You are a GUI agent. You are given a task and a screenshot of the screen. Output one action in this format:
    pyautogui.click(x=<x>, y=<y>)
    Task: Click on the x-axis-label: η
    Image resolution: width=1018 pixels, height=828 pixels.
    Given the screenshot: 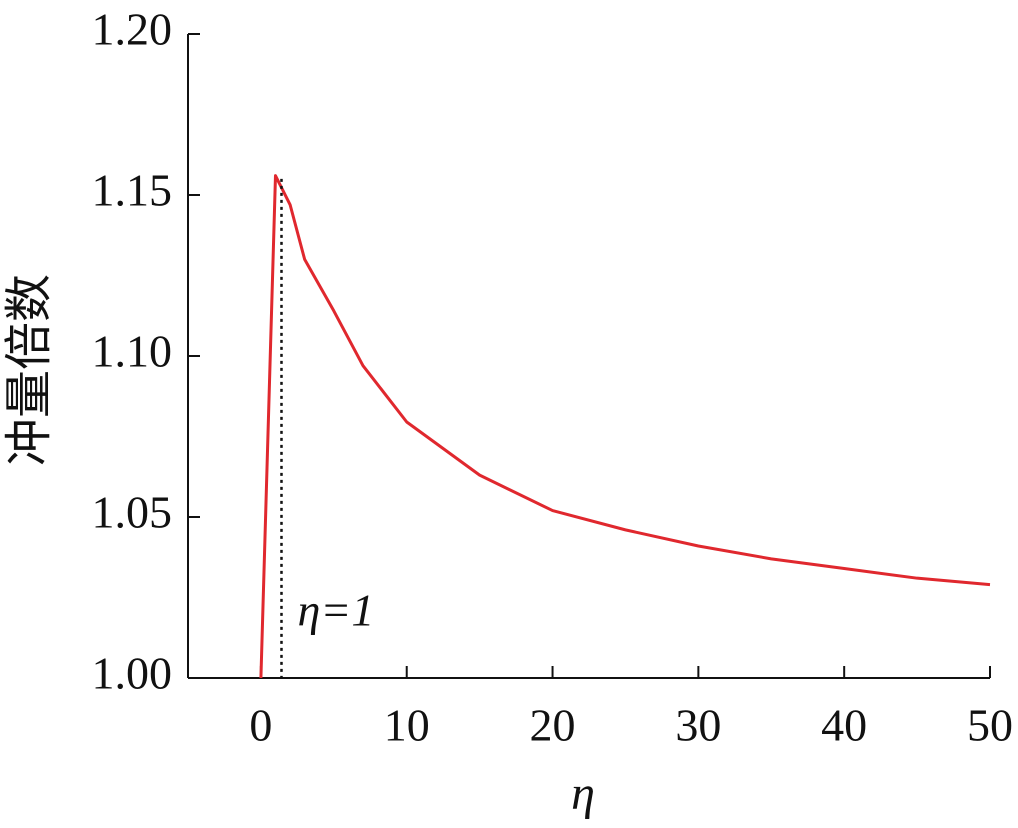 What is the action you would take?
    pyautogui.click(x=583, y=793)
    